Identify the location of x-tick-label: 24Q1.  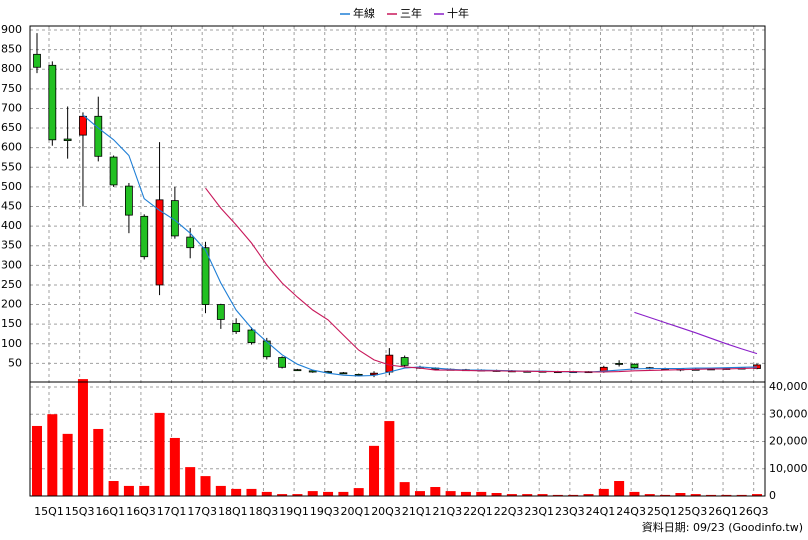
(601, 511).